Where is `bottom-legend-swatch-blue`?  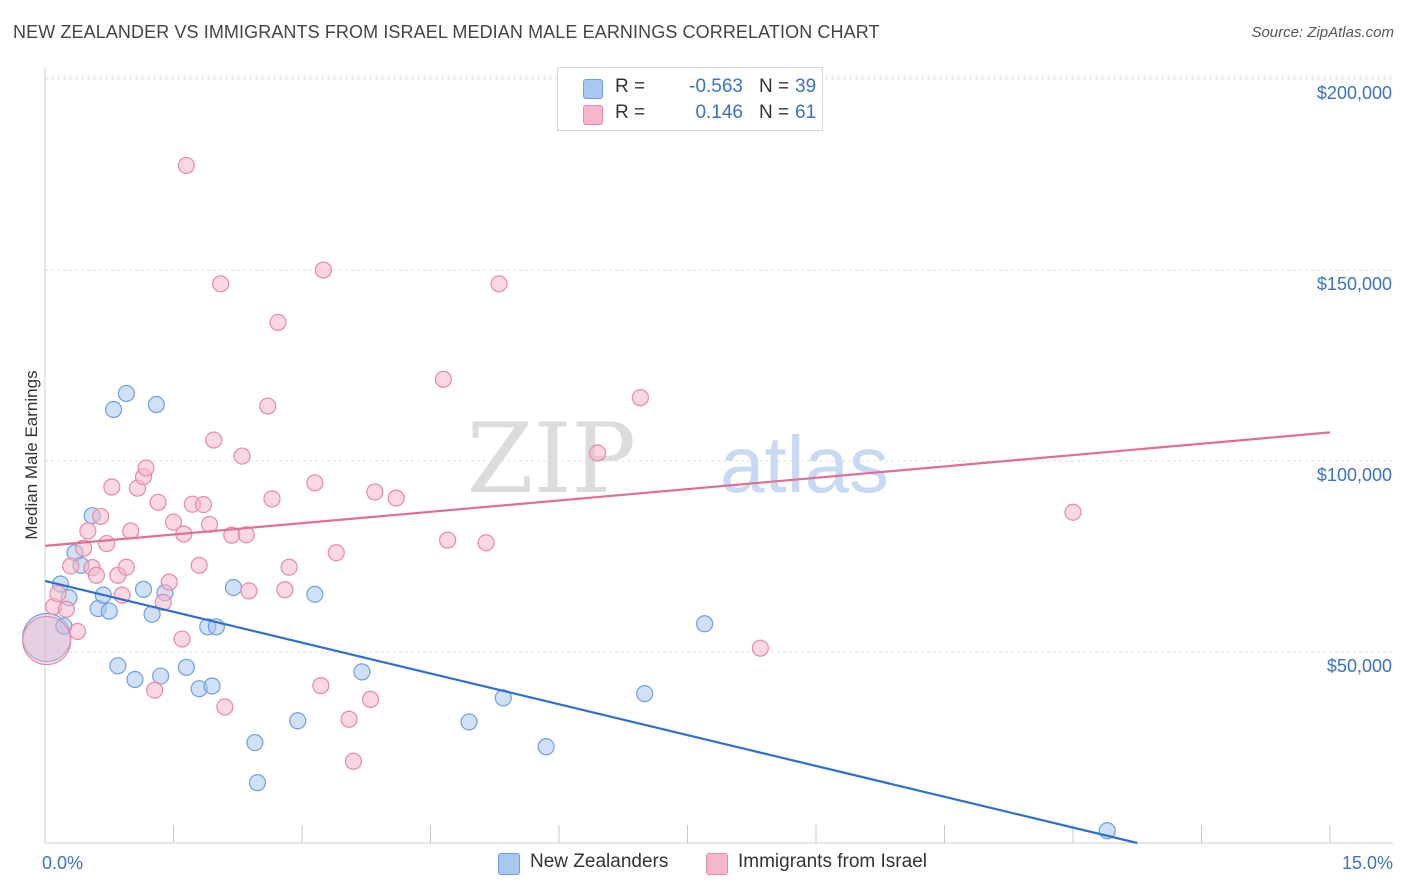 bottom-legend-swatch-blue is located at coordinates (509, 864).